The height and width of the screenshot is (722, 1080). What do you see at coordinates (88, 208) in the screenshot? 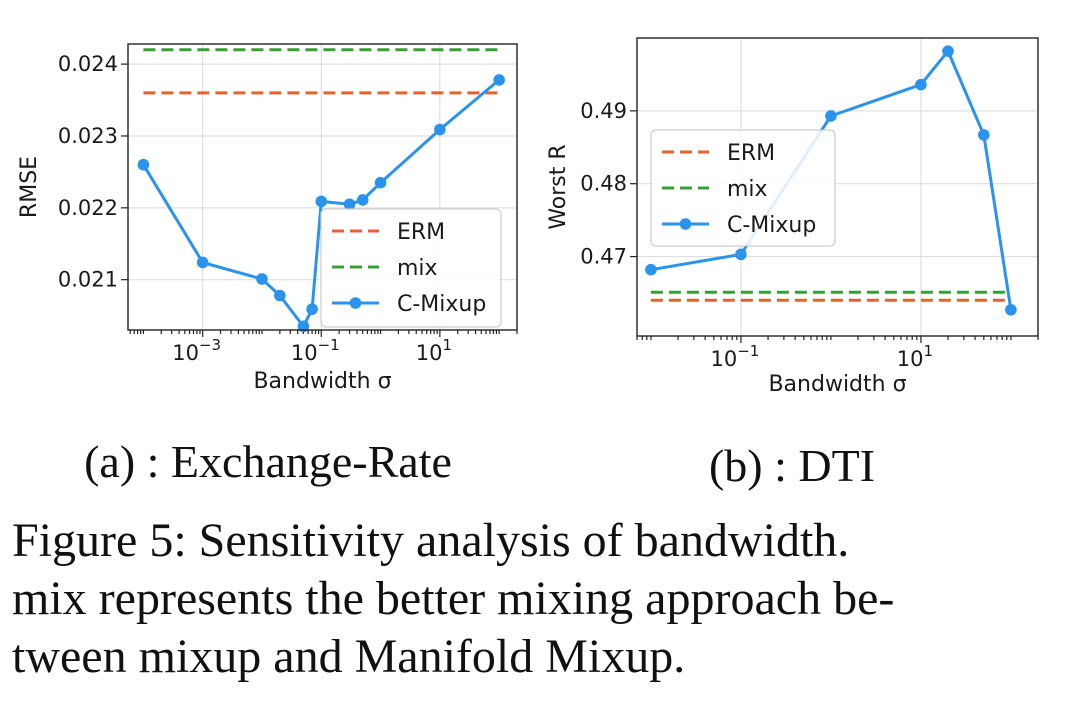
I see `y-tick-label: 0.022` at bounding box center [88, 208].